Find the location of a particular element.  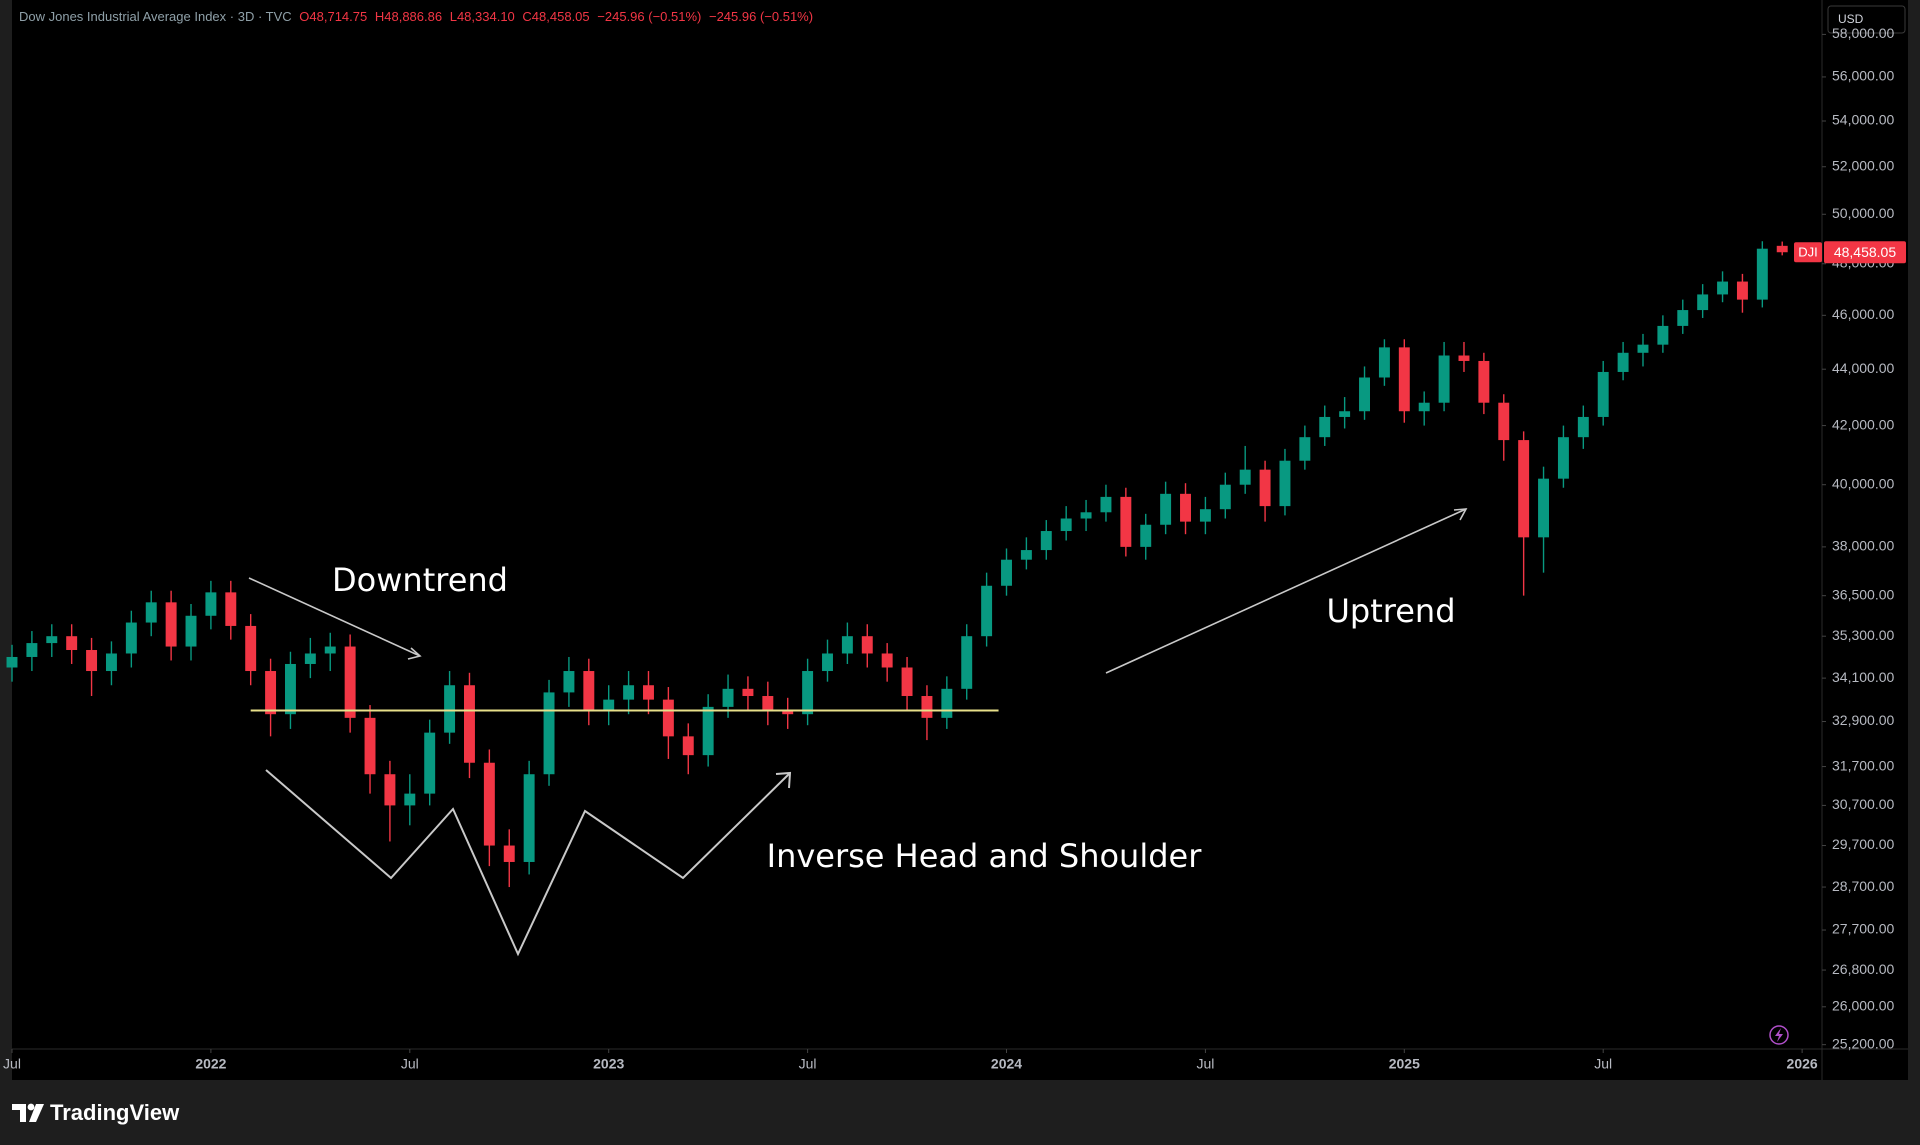

brand-name: TradingView is located at coordinates (115, 1112).